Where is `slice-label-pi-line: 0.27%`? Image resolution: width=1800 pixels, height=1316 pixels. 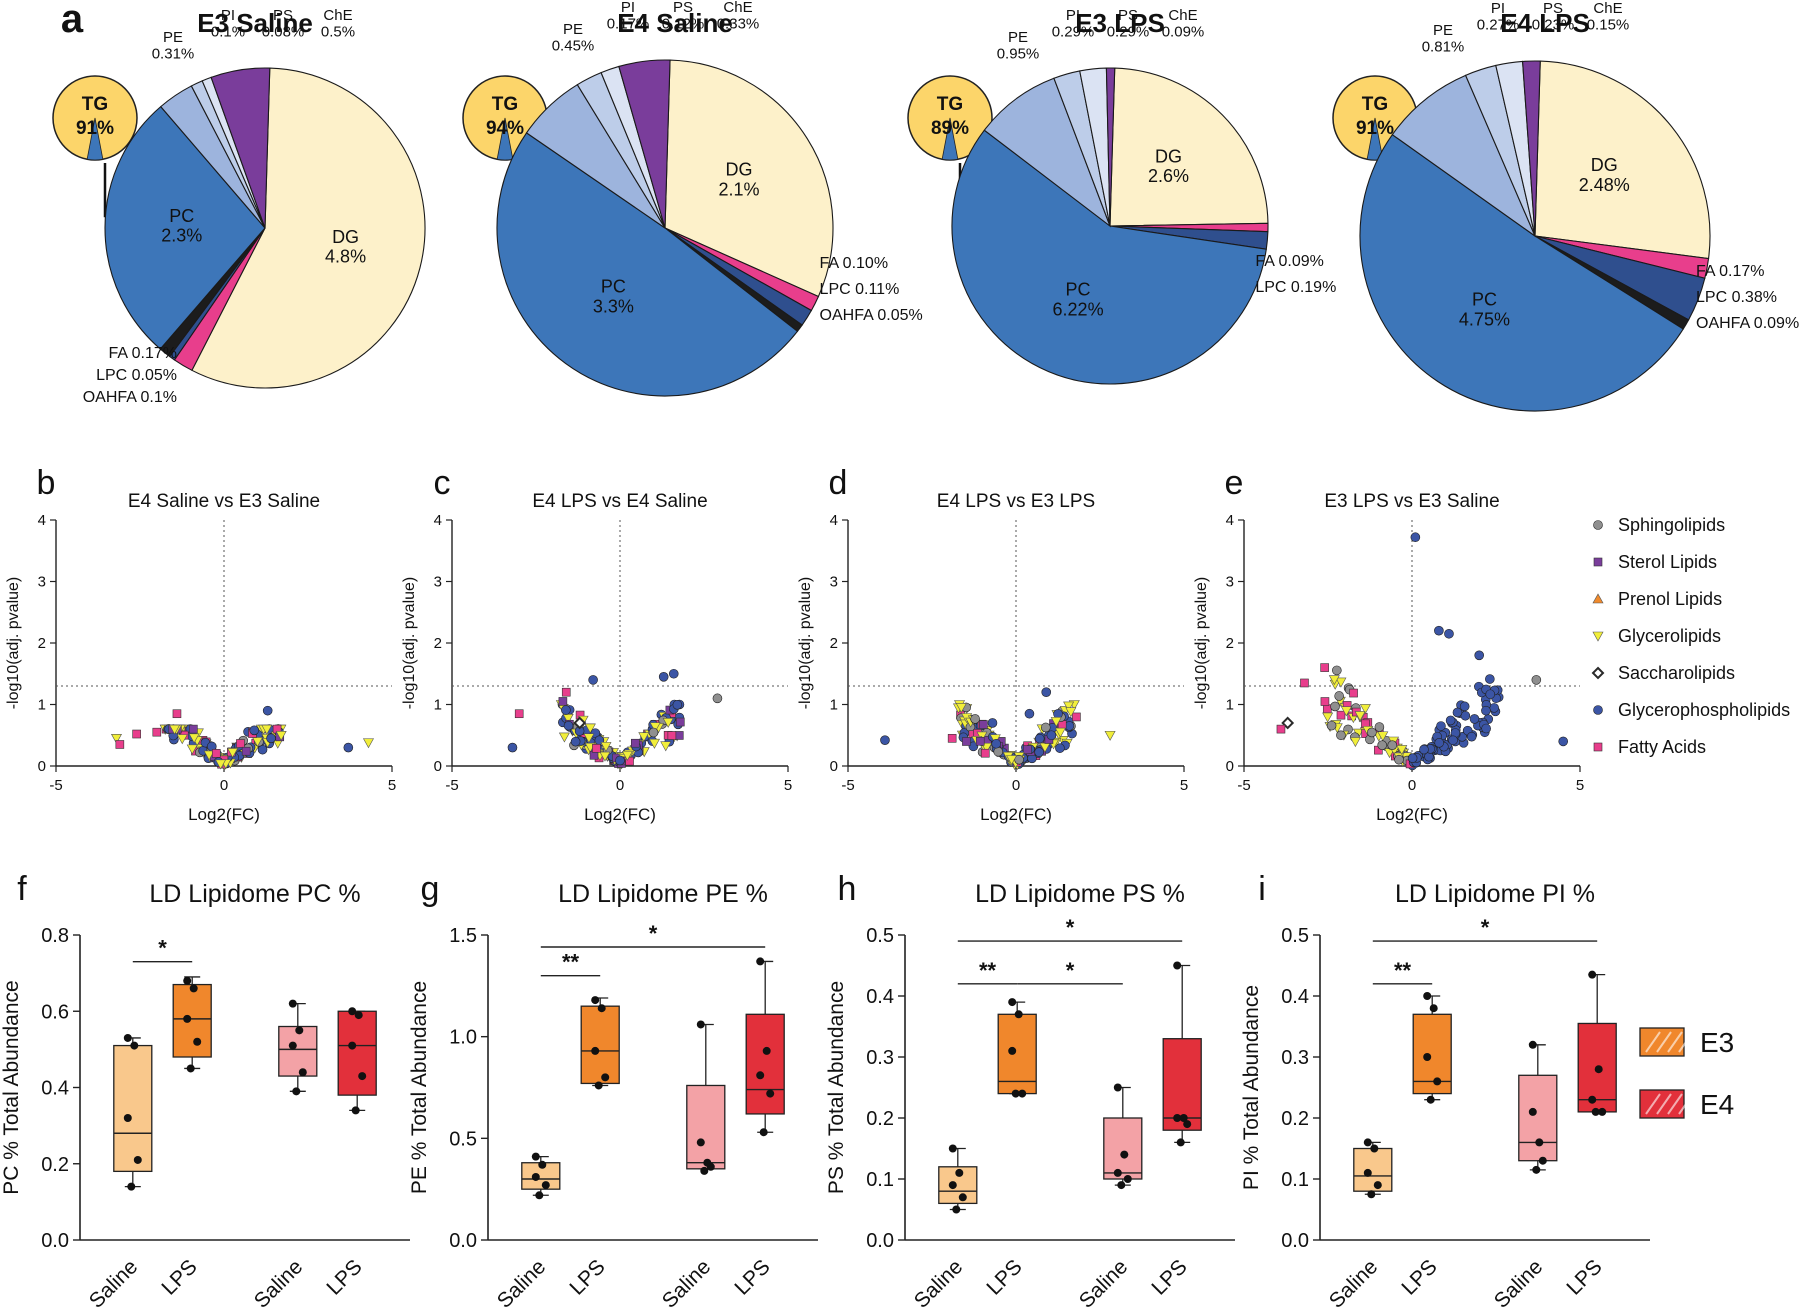 slice-label-pi-line: 0.27% is located at coordinates (1498, 25).